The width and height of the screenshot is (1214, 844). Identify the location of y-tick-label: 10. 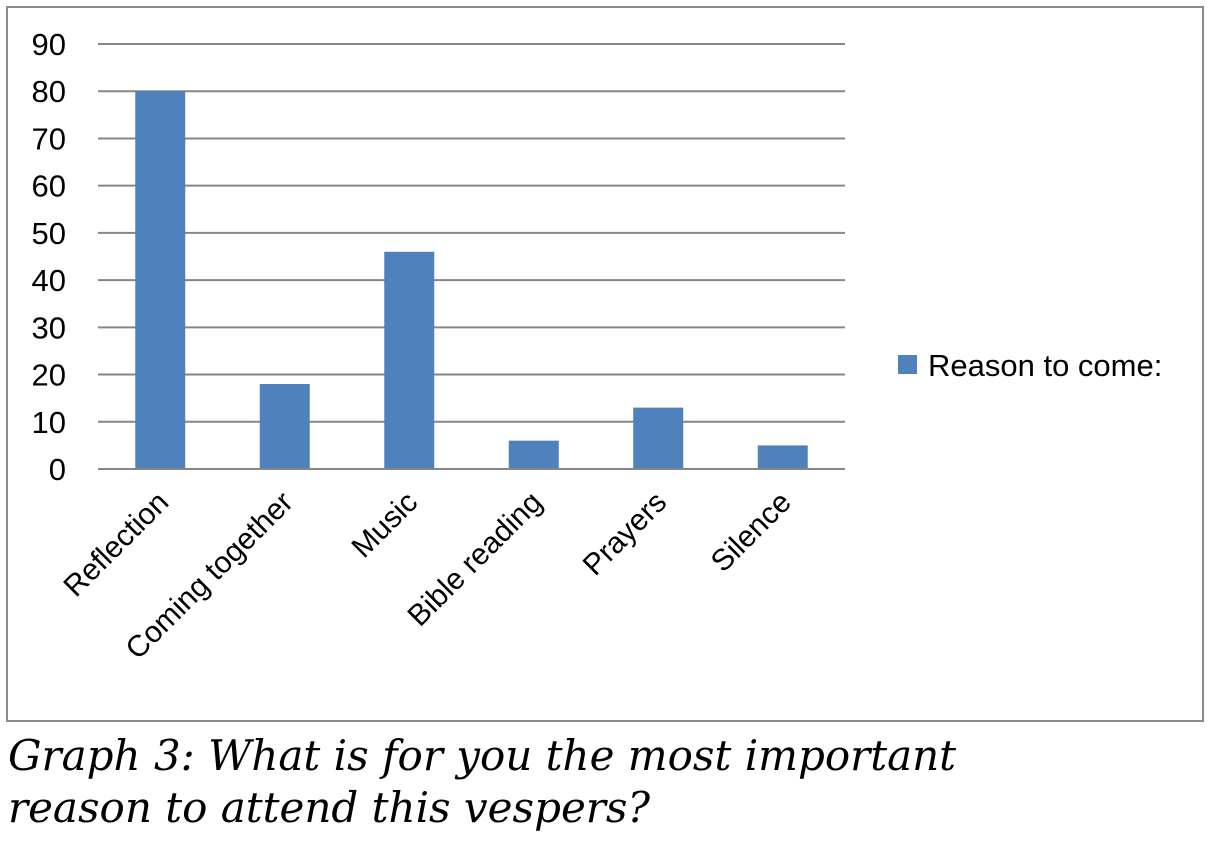
(49, 422).